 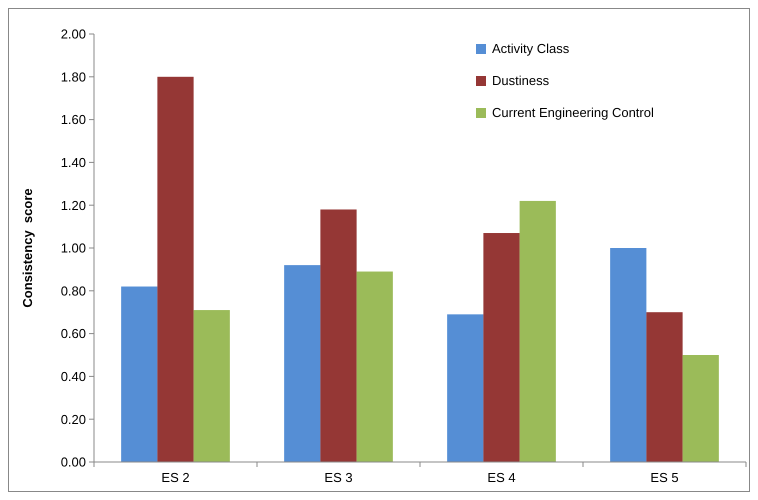 What do you see at coordinates (501, 477) in the screenshot?
I see `x-tick-label: ES 4` at bounding box center [501, 477].